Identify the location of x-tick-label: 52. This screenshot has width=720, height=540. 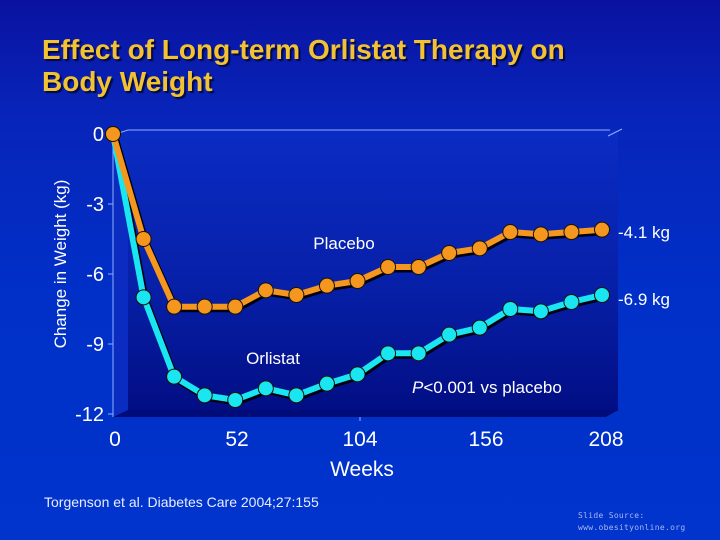
(236, 439).